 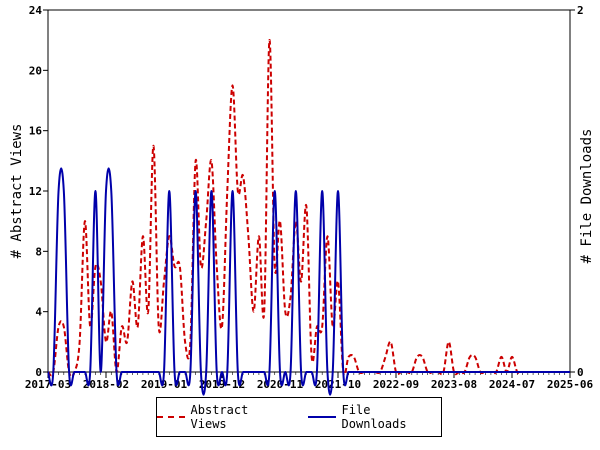 I want to click on y-tick-label: 0, so click(x=38, y=372).